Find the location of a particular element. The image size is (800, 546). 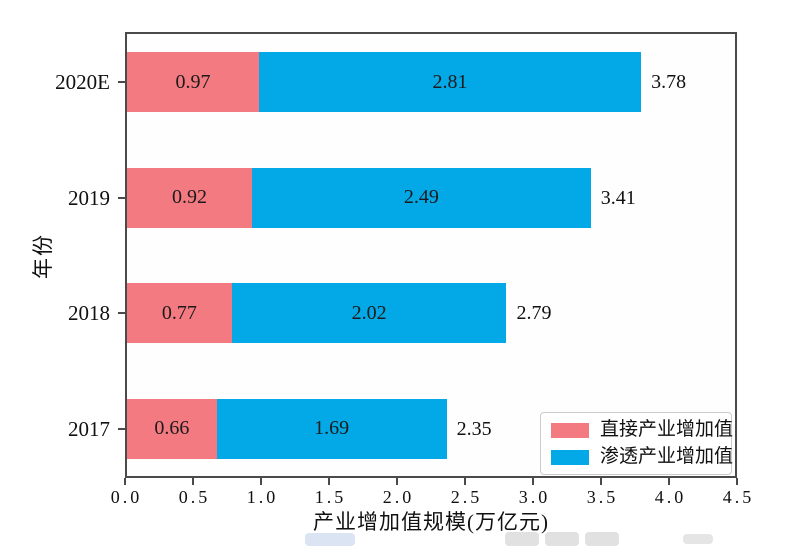

y-axis-tick-label: 2020E is located at coordinates (82, 82).